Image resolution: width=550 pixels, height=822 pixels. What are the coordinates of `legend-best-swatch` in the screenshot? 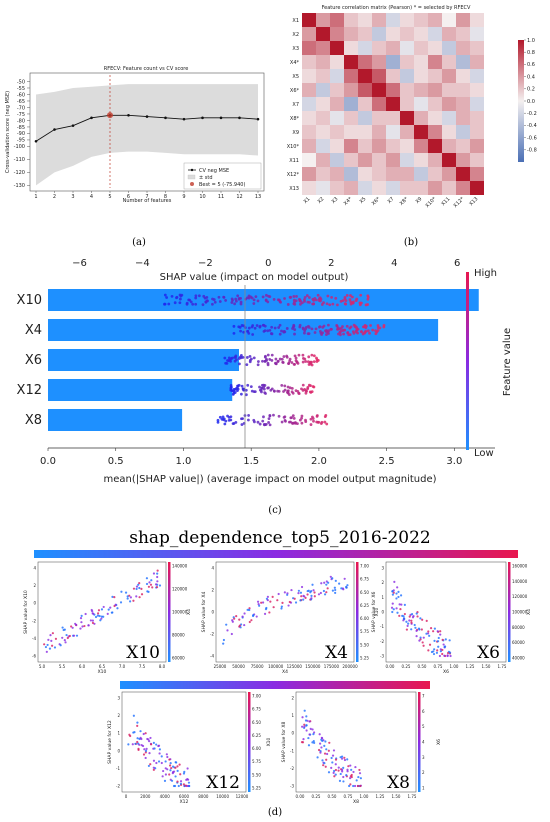 It's located at (192, 184).